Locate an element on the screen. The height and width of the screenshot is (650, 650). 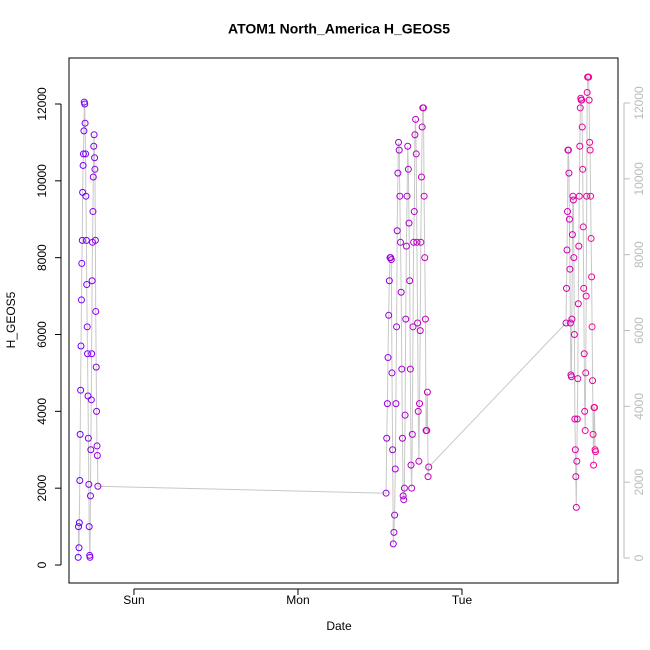
y2-tick-label: 8000 is located at coordinates (639, 254).